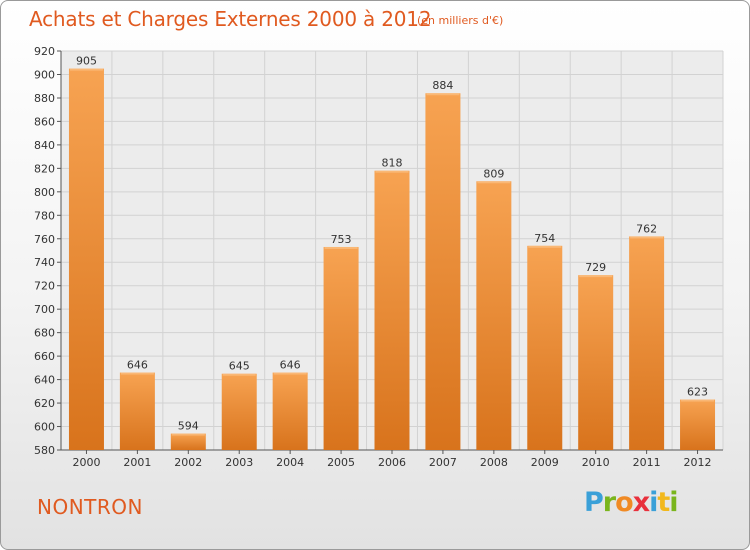 Image resolution: width=750 pixels, height=550 pixels. Describe the element at coordinates (188, 441) in the screenshot. I see `bar-2002` at that location.